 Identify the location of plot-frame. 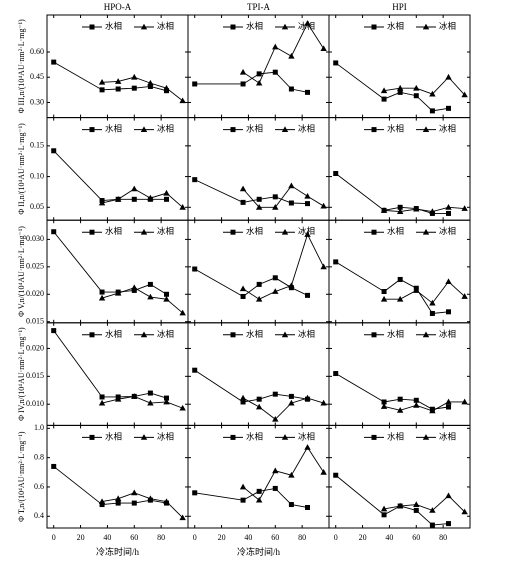
(399, 476).